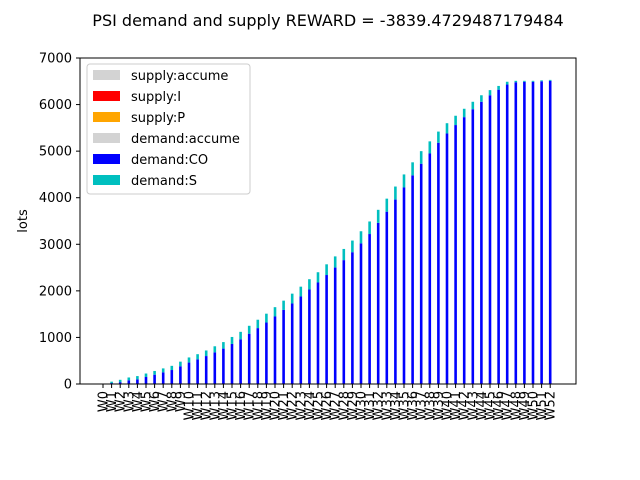  Describe the element at coordinates (147, 401) in the screenshot. I see `x-tick-label: W5` at that location.